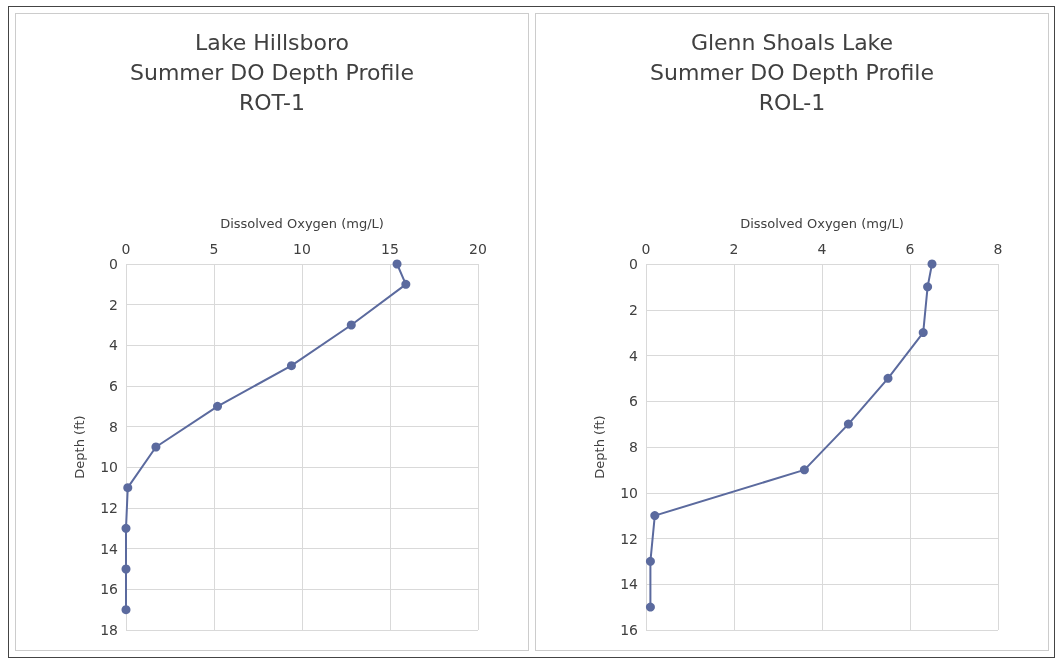  What do you see at coordinates (272, 72) in the screenshot?
I see `chart-title: Lake Hillsboro Summer DO Depth Profile ROT-1` at bounding box center [272, 72].